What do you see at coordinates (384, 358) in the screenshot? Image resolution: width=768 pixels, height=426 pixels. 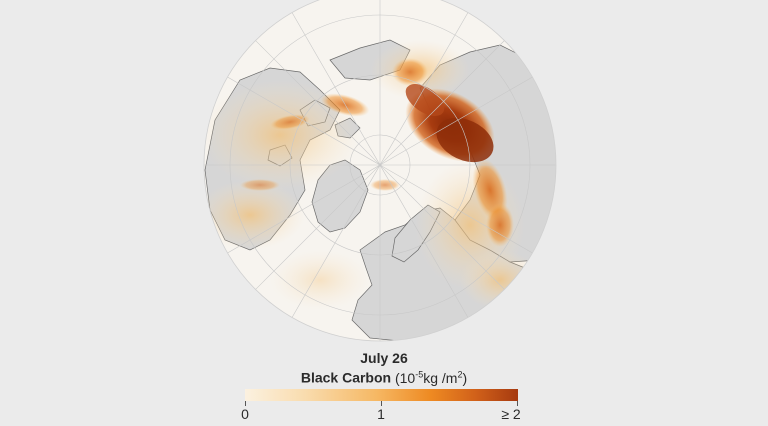 I see `date-label: July 26` at bounding box center [384, 358].